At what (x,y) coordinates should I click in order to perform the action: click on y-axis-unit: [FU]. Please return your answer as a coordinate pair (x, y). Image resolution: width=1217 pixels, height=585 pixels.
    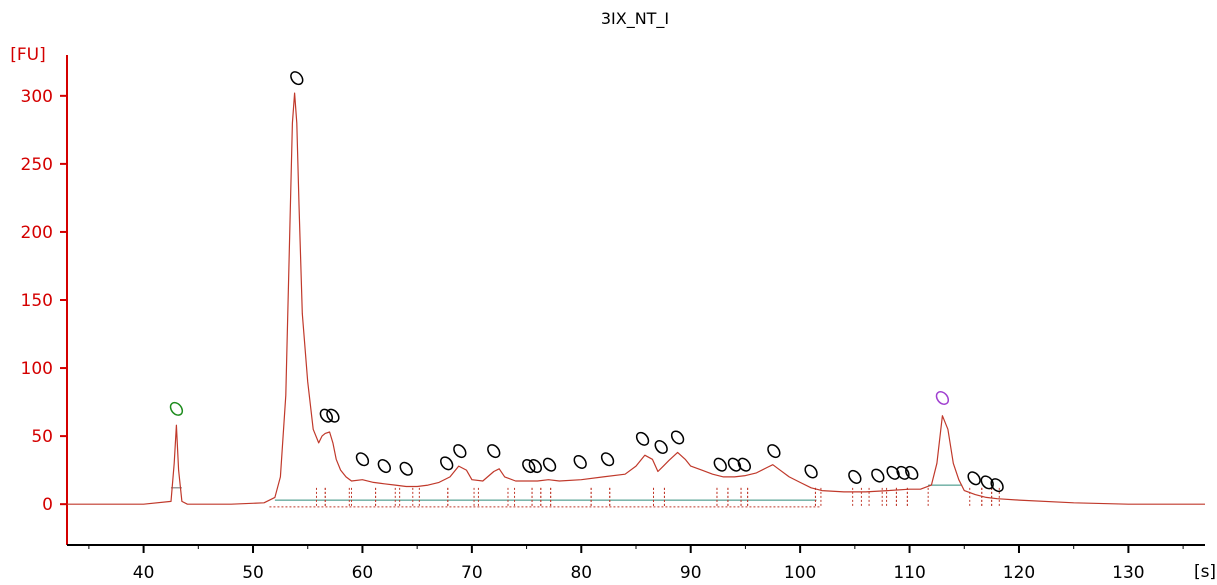
    Looking at the image, I should click on (28, 55).